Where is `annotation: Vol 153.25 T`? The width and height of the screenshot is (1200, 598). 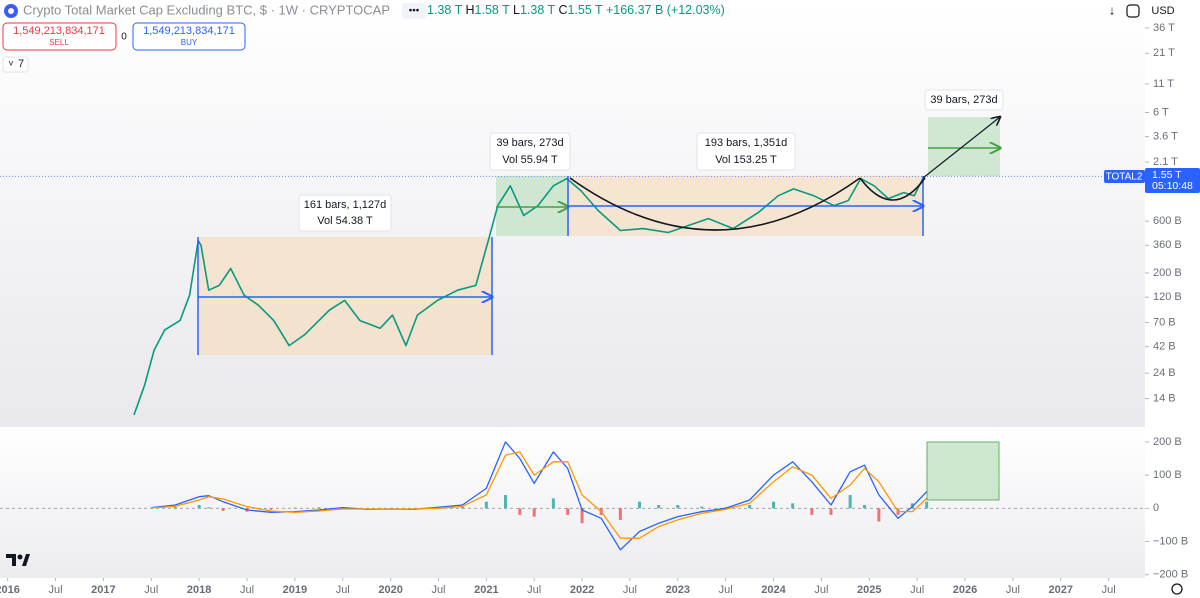
annotation: Vol 153.25 T is located at coordinates (746, 160).